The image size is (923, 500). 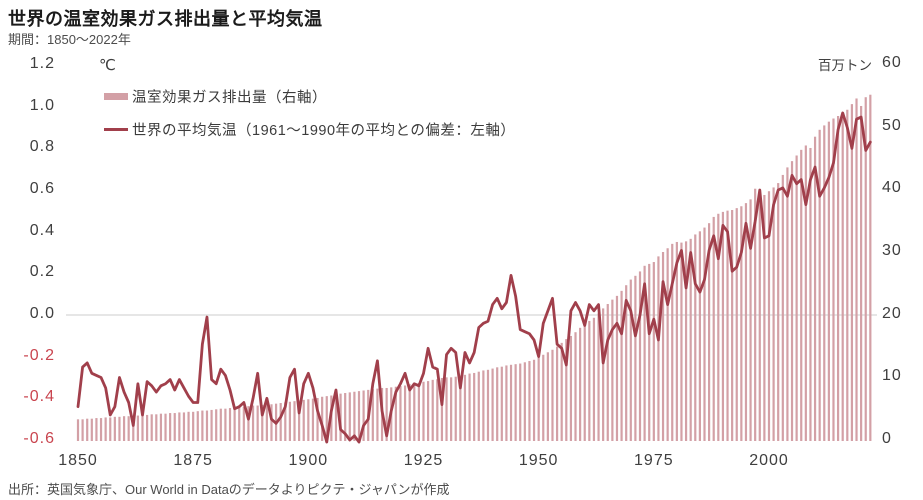 I want to click on legend-item-temperature: 世界の平均気温（1961～1990年の平均との偏差：左軸）, so click(x=310, y=130).